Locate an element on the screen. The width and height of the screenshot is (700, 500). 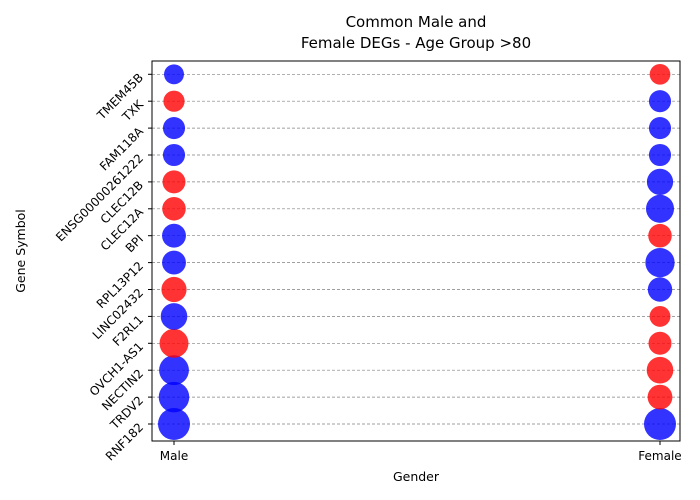
bubble-female-txk is located at coordinates (660, 101).